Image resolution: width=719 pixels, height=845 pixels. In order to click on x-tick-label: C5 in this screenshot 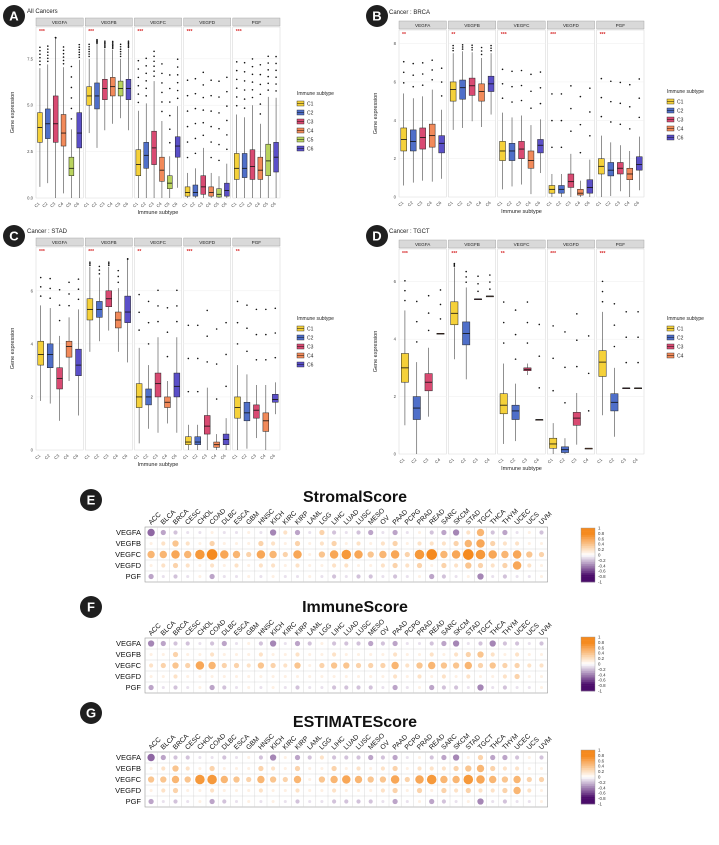, I will do `click(118, 205)`.